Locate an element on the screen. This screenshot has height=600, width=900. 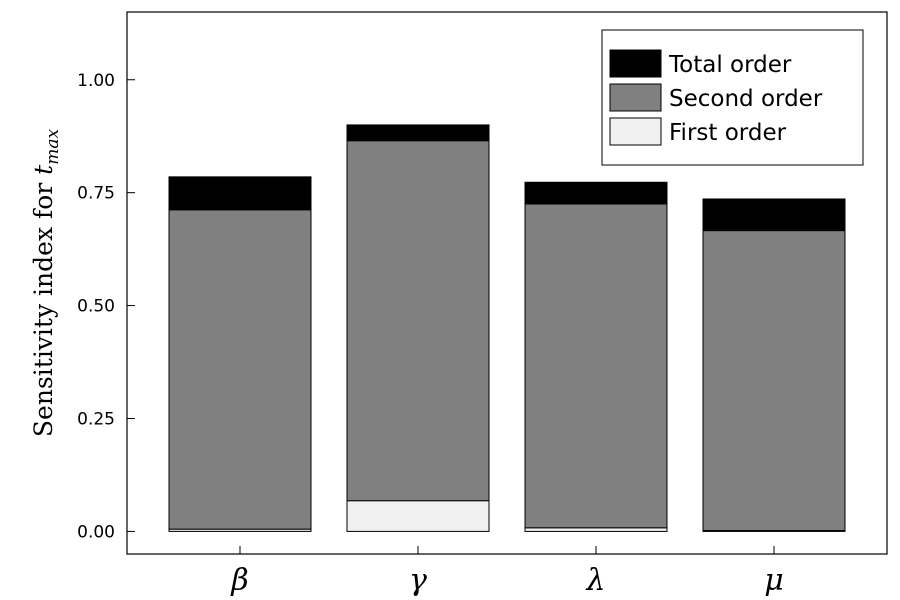
legend-label: Total order is located at coordinates (730, 65).